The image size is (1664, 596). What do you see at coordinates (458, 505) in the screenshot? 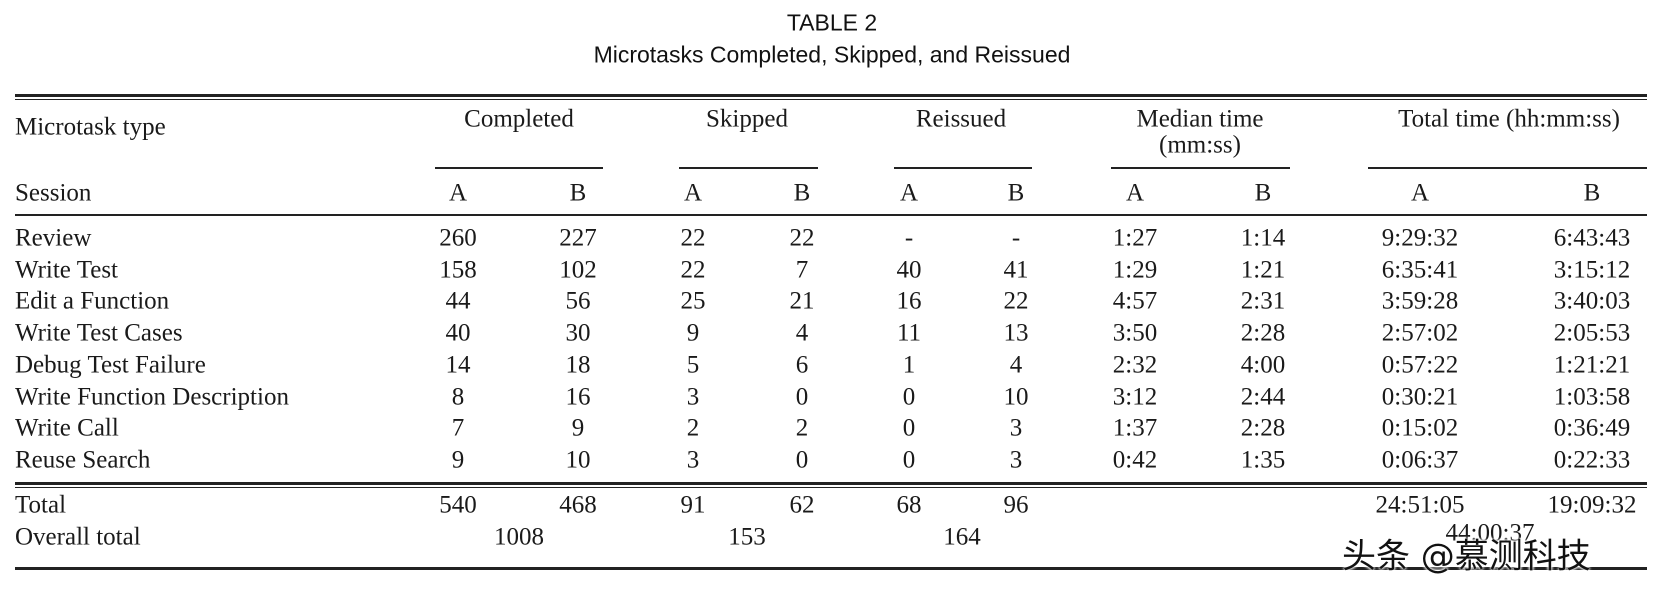
I see `total-cell: 540` at bounding box center [458, 505].